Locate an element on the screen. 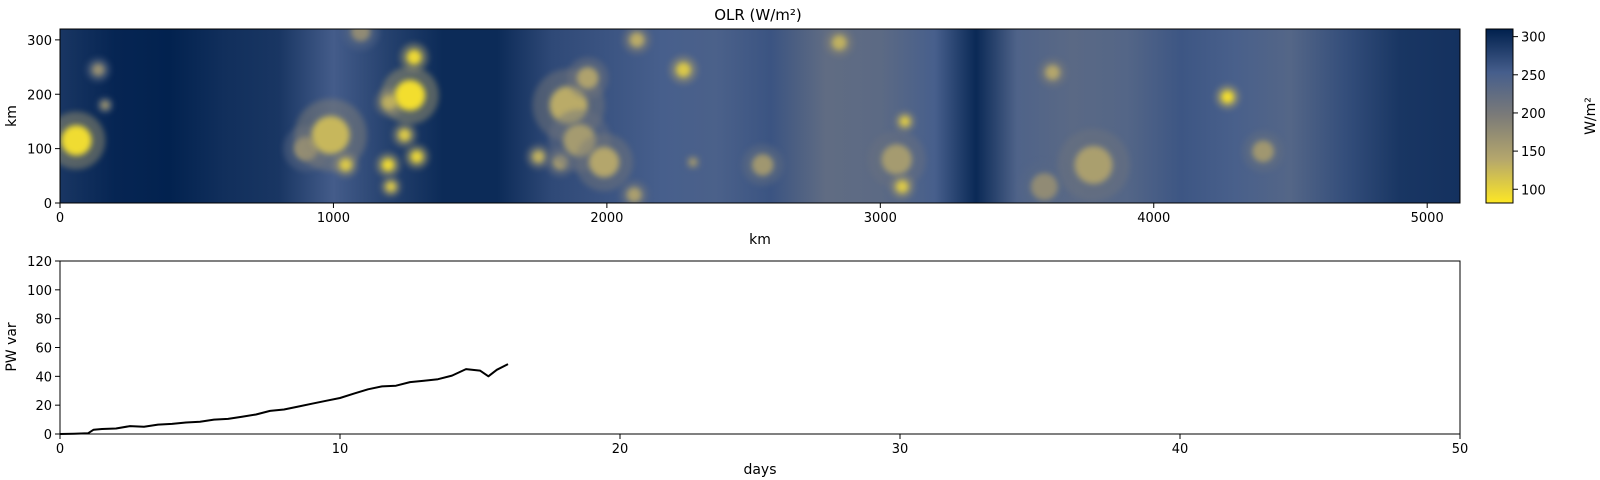 The image size is (1600, 480). y-tick-label: 200 is located at coordinates (39, 95).